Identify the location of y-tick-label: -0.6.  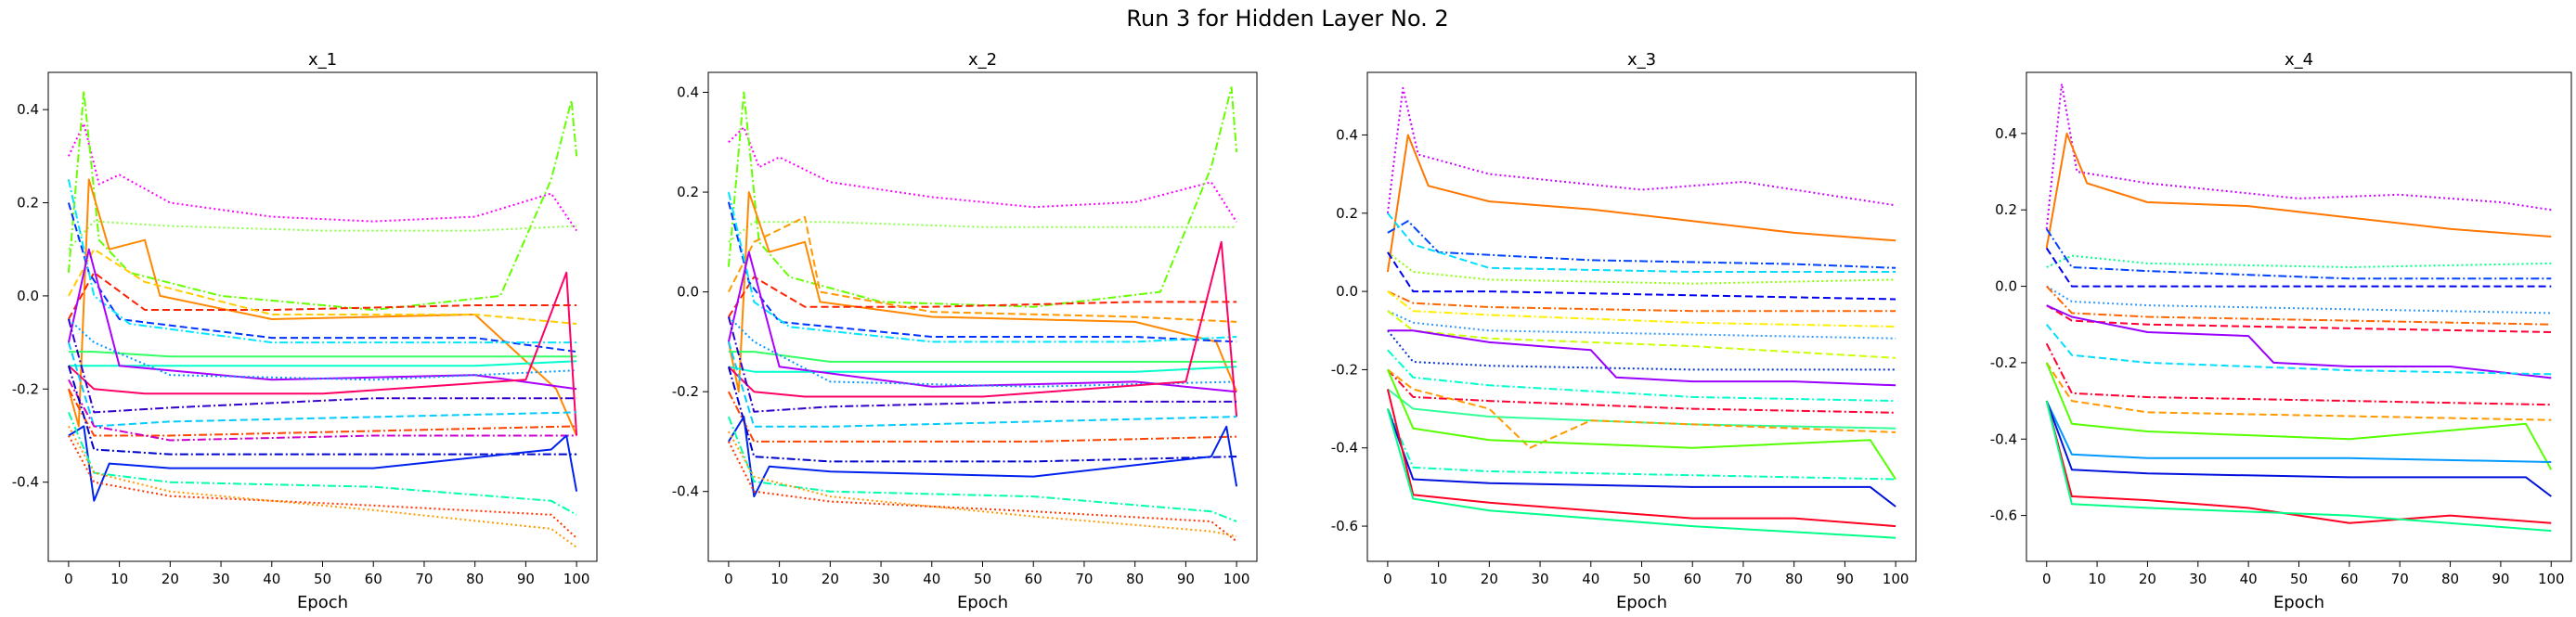
(2003, 516).